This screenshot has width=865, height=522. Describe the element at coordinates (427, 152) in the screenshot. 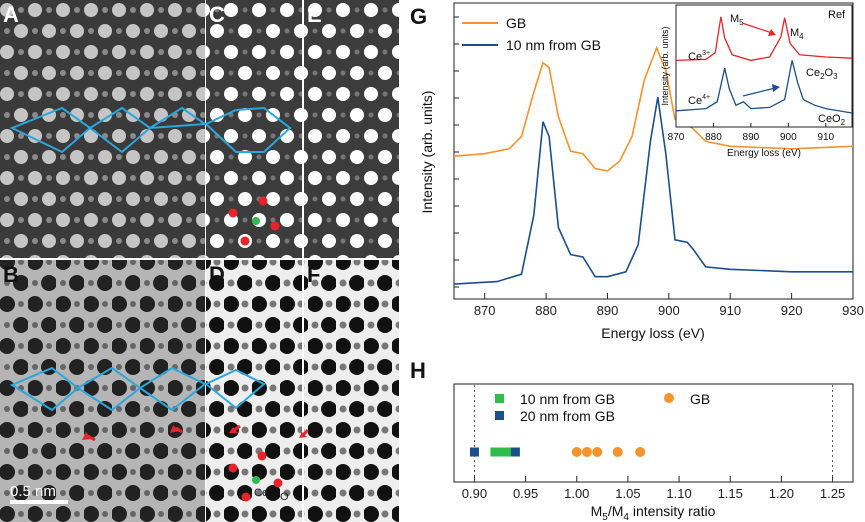

I see `chart-g-y-label: Intensity (arb. units)` at that location.